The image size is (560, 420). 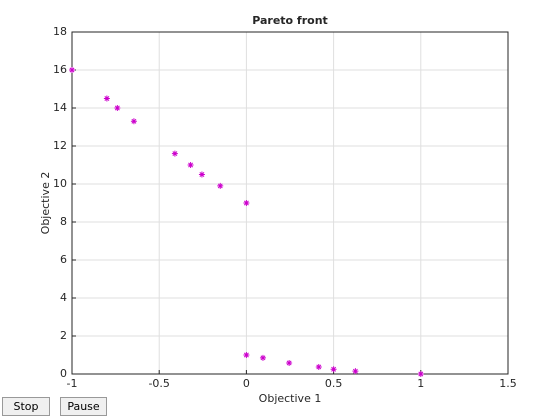 What do you see at coordinates (60, 69) in the screenshot?
I see `y-tick-label: 16` at bounding box center [60, 69].